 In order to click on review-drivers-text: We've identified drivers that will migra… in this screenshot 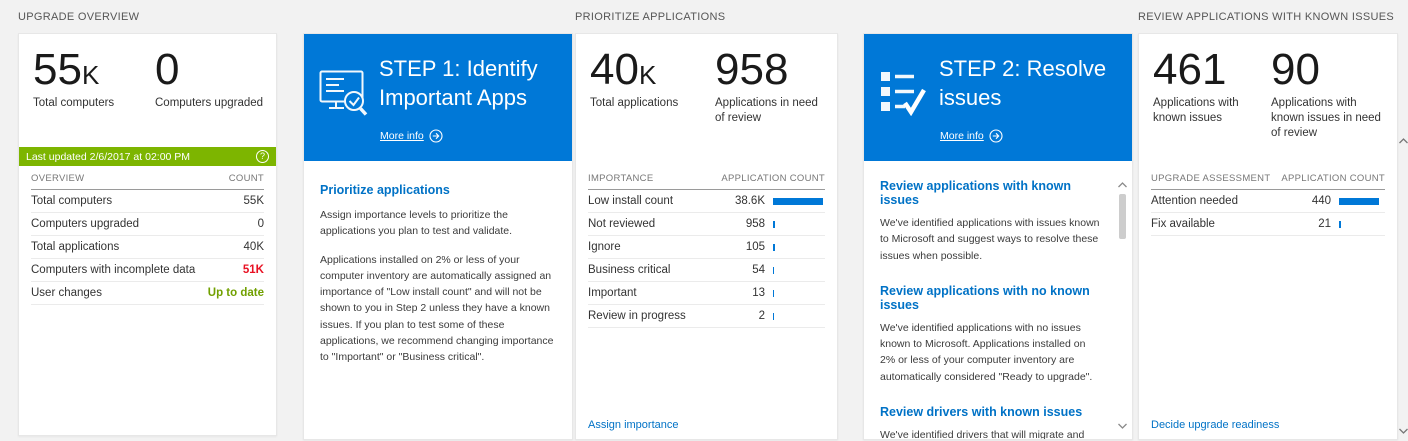, I will do `click(982, 433)`.